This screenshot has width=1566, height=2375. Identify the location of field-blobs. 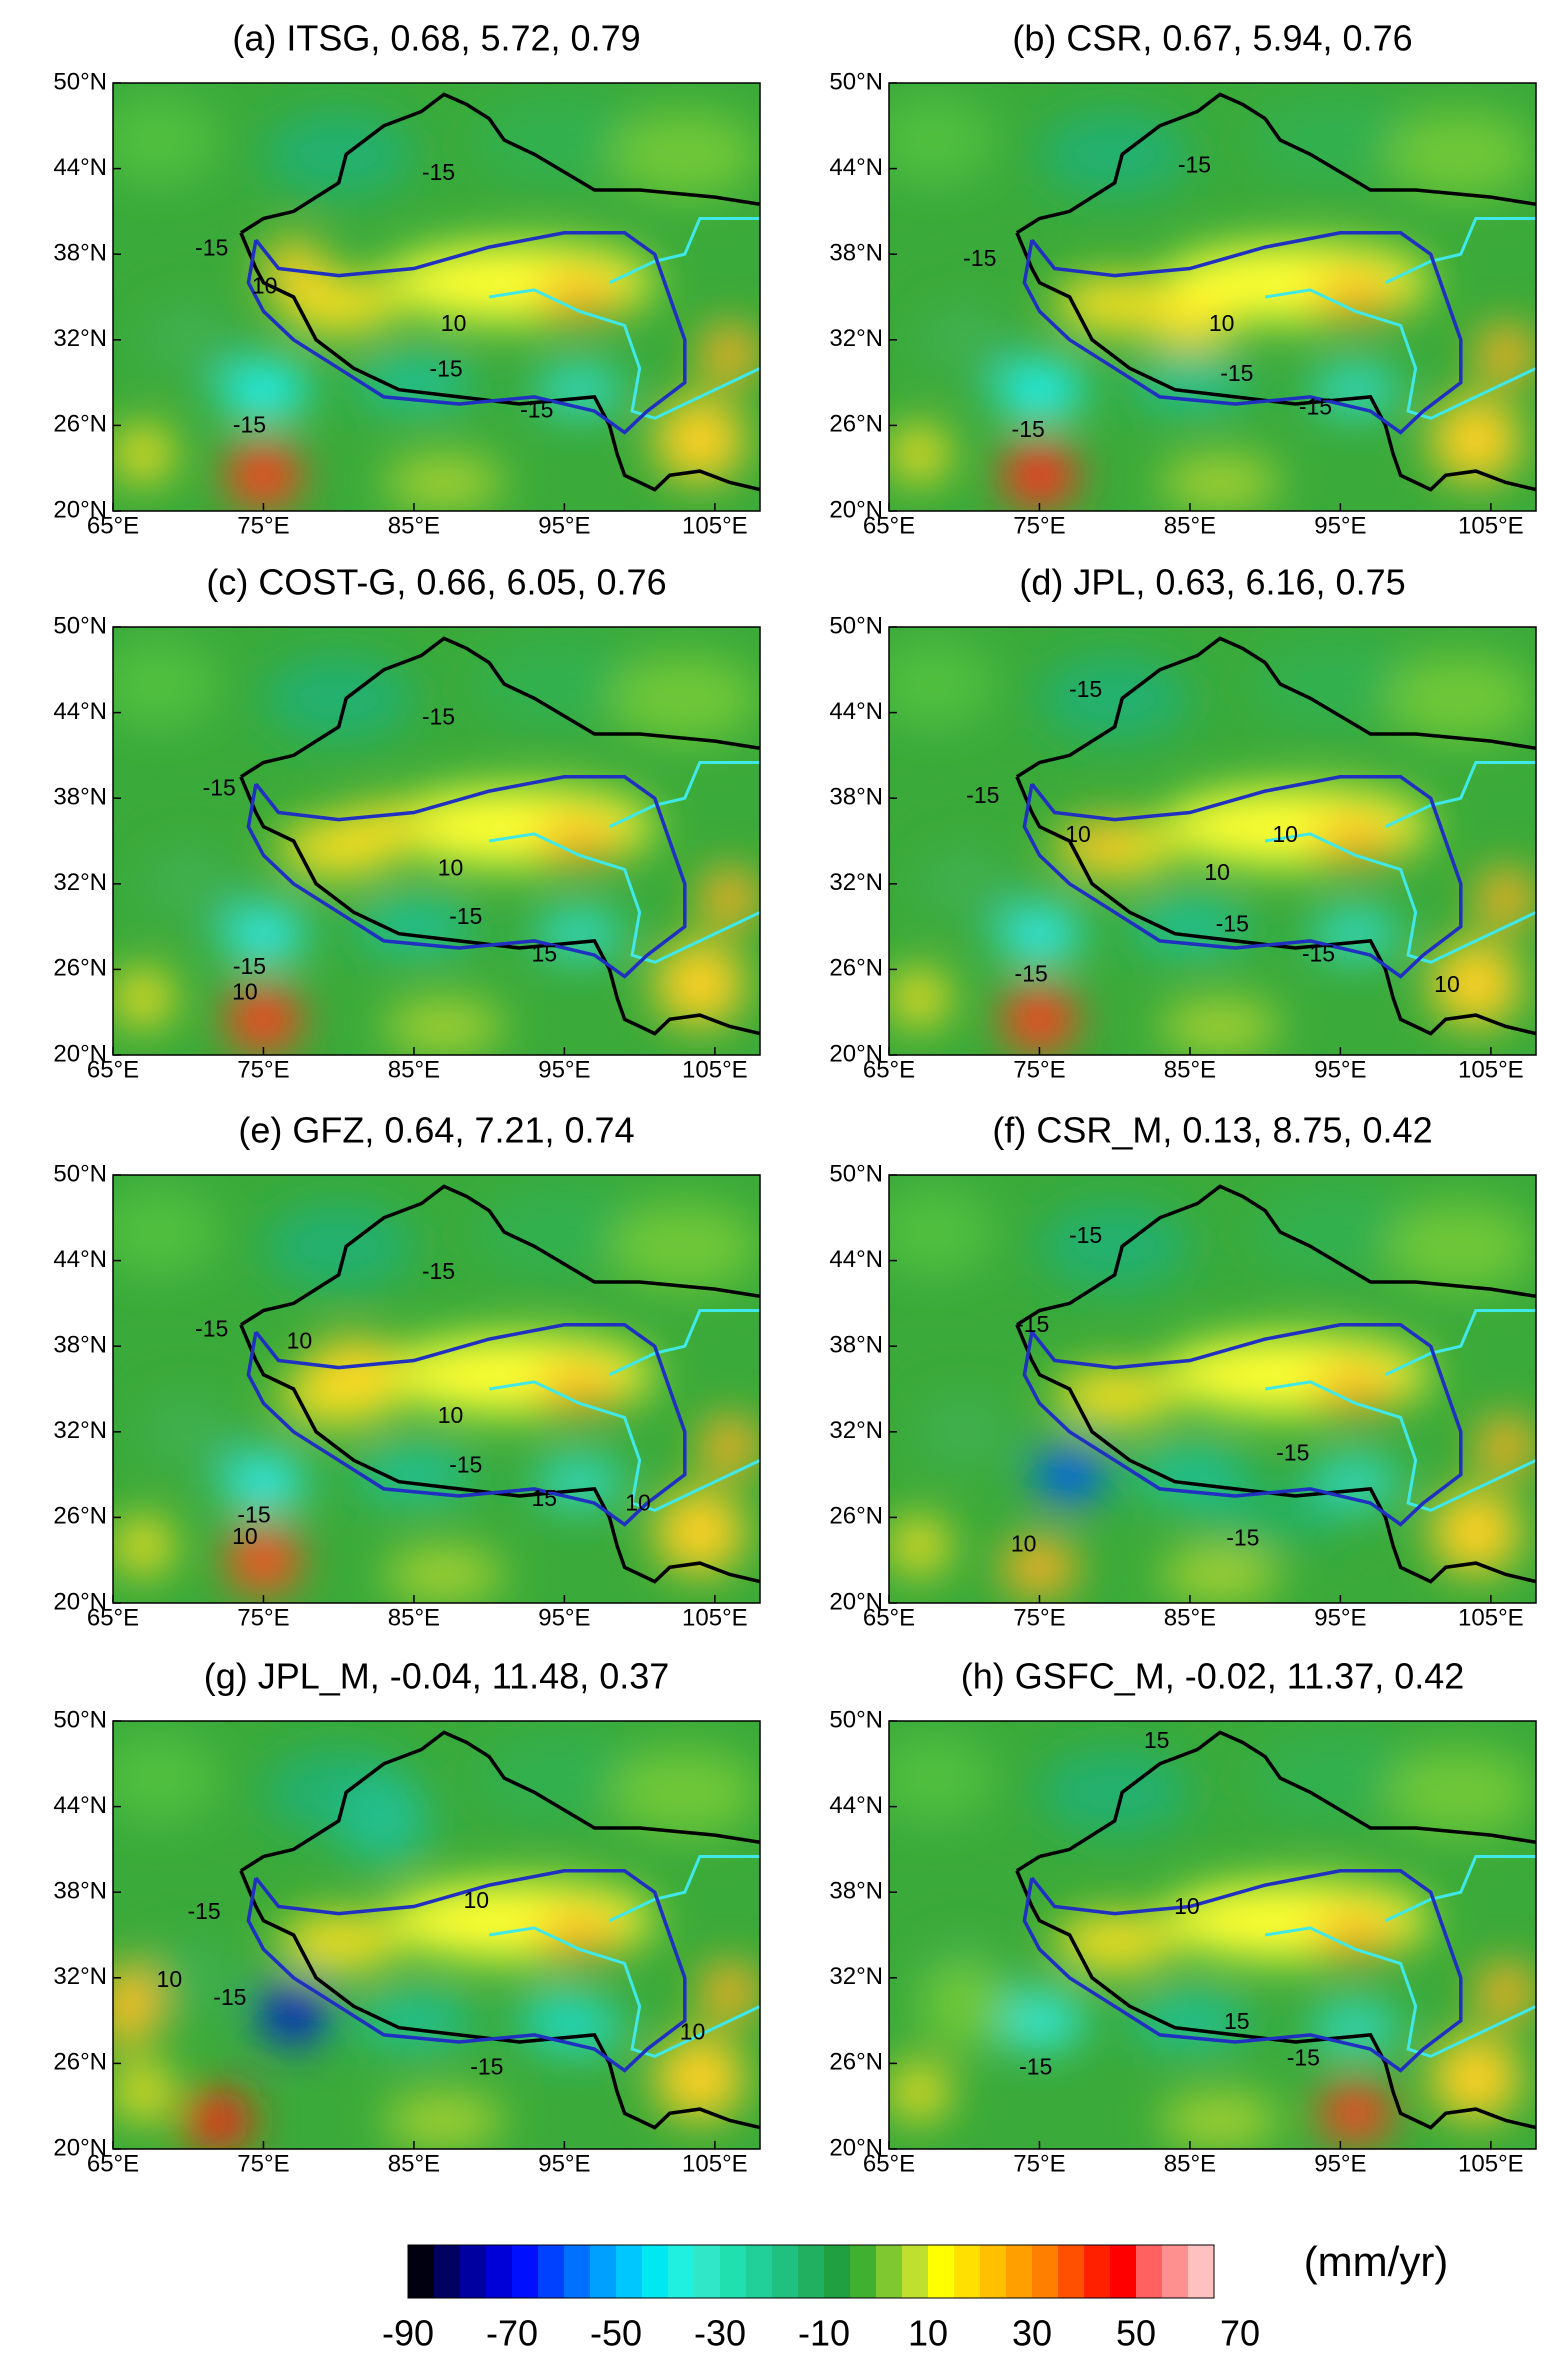
(1212, 1942).